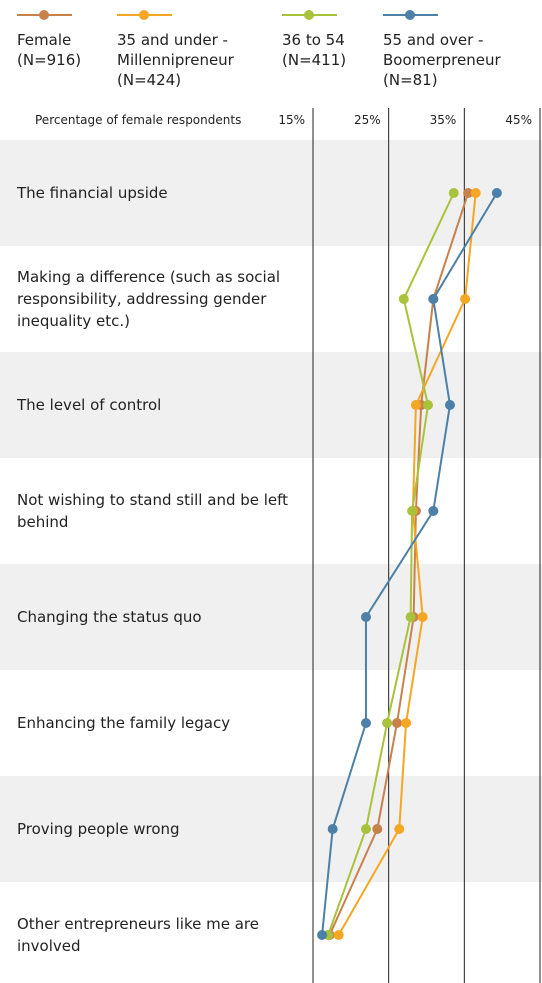 The image size is (542, 983). Describe the element at coordinates (367, 120) in the screenshot. I see `x-tick-label: 25%` at that location.